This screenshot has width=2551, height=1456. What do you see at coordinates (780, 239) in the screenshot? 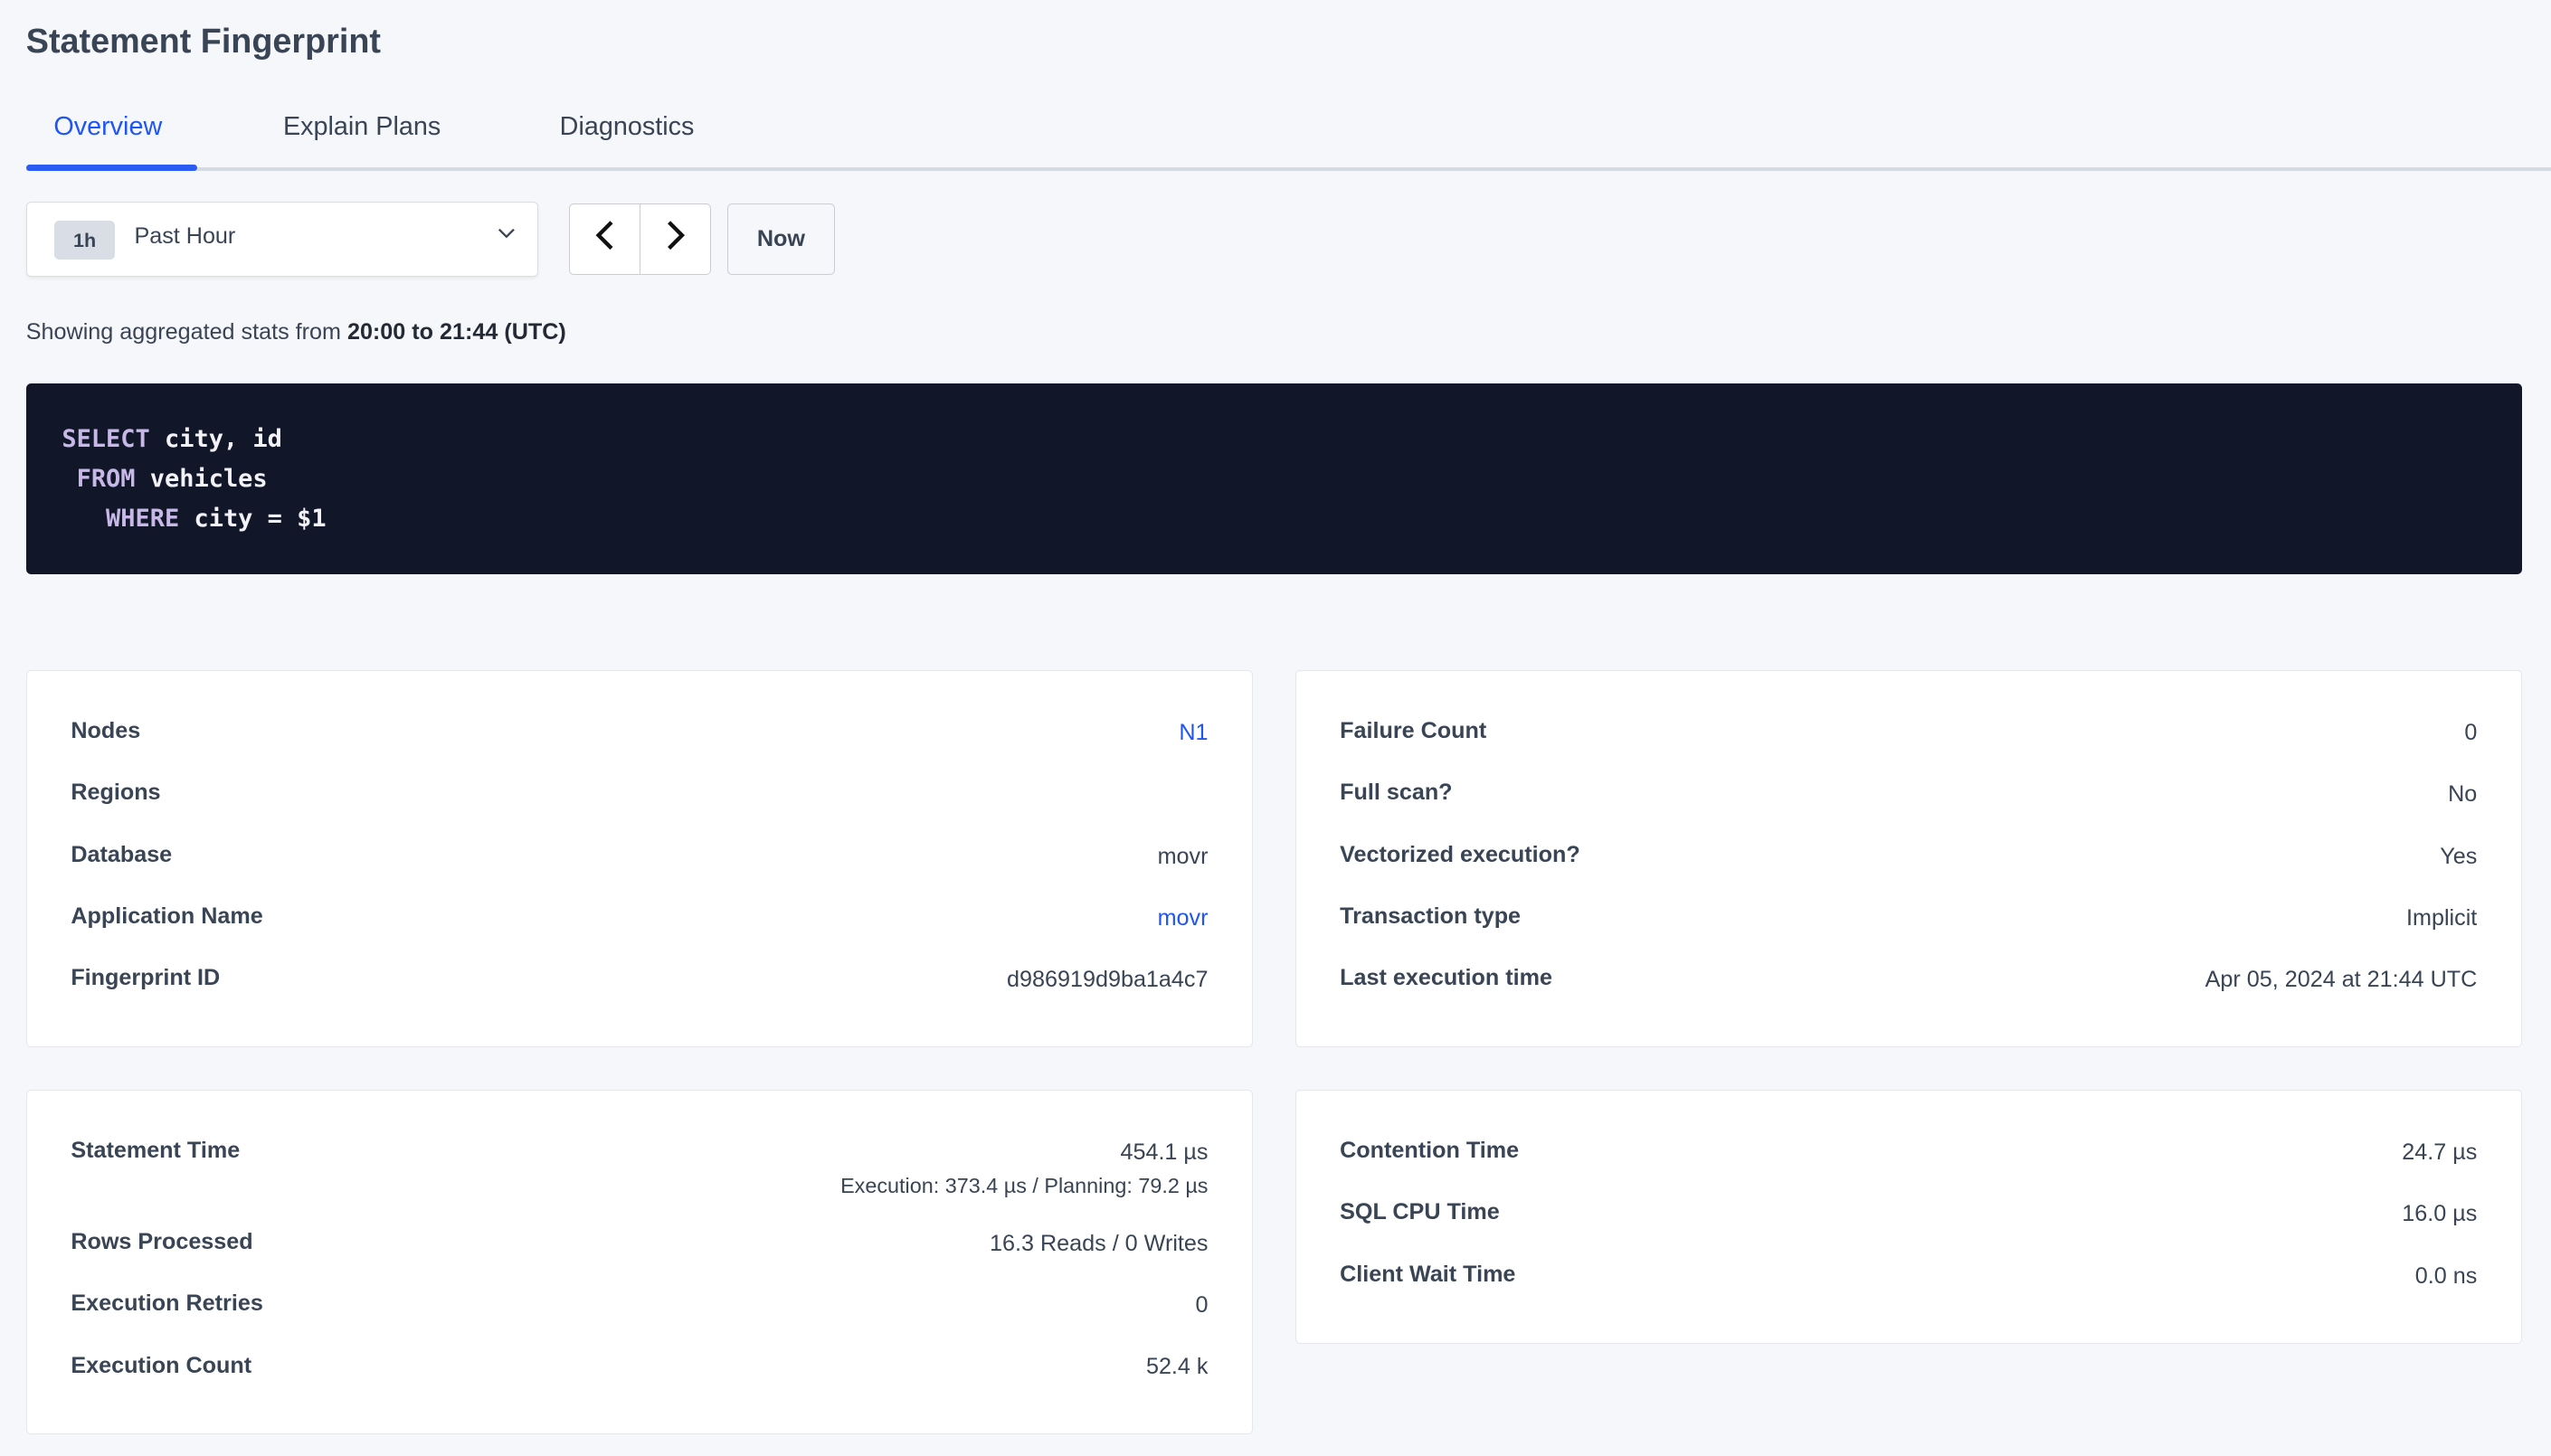
I see `now-button: Now` at bounding box center [780, 239].